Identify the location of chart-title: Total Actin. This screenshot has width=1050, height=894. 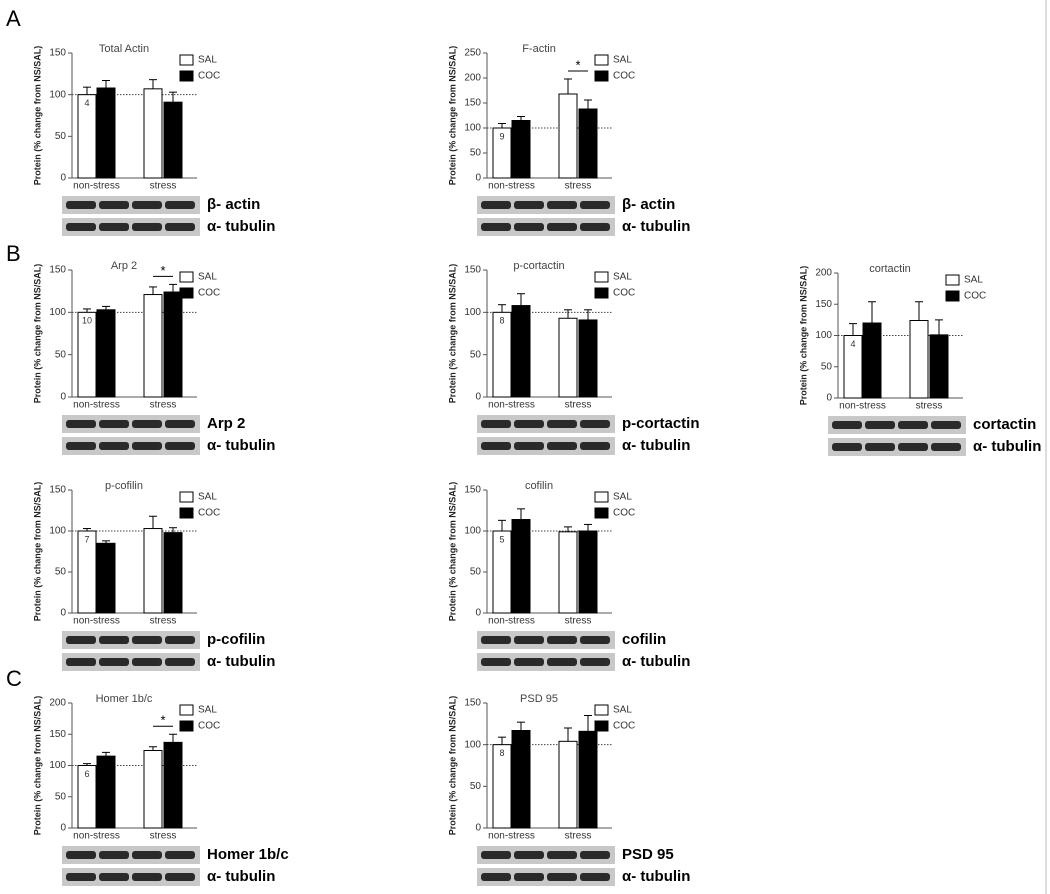
(124, 49).